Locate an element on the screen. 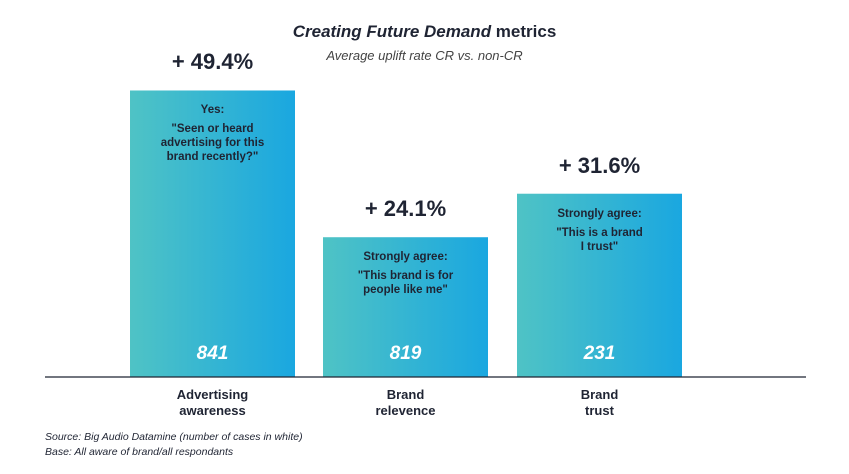 The image size is (849, 474). chart-subtitle: Average uplift rate CR vs. non-CR is located at coordinates (424, 55).